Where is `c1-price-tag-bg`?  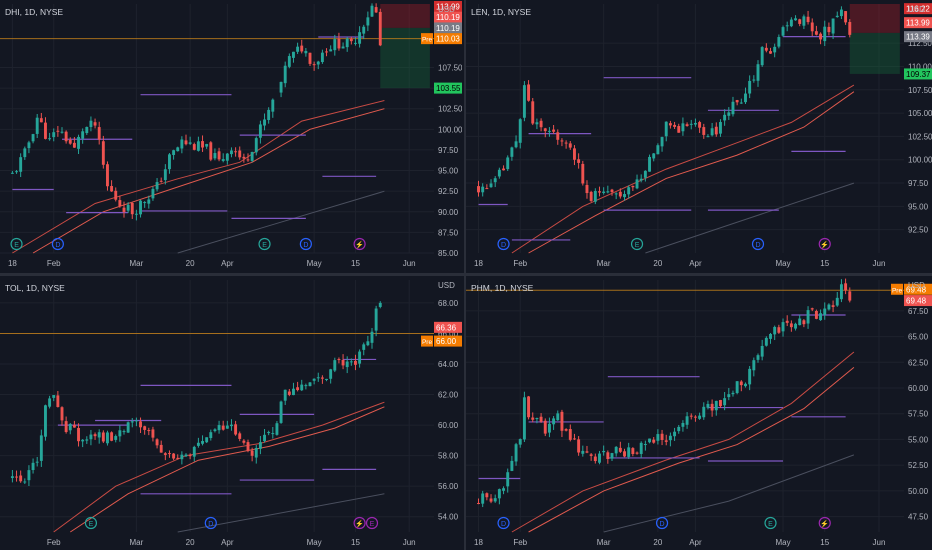 c1-price-tag-bg is located at coordinates (918, 37).